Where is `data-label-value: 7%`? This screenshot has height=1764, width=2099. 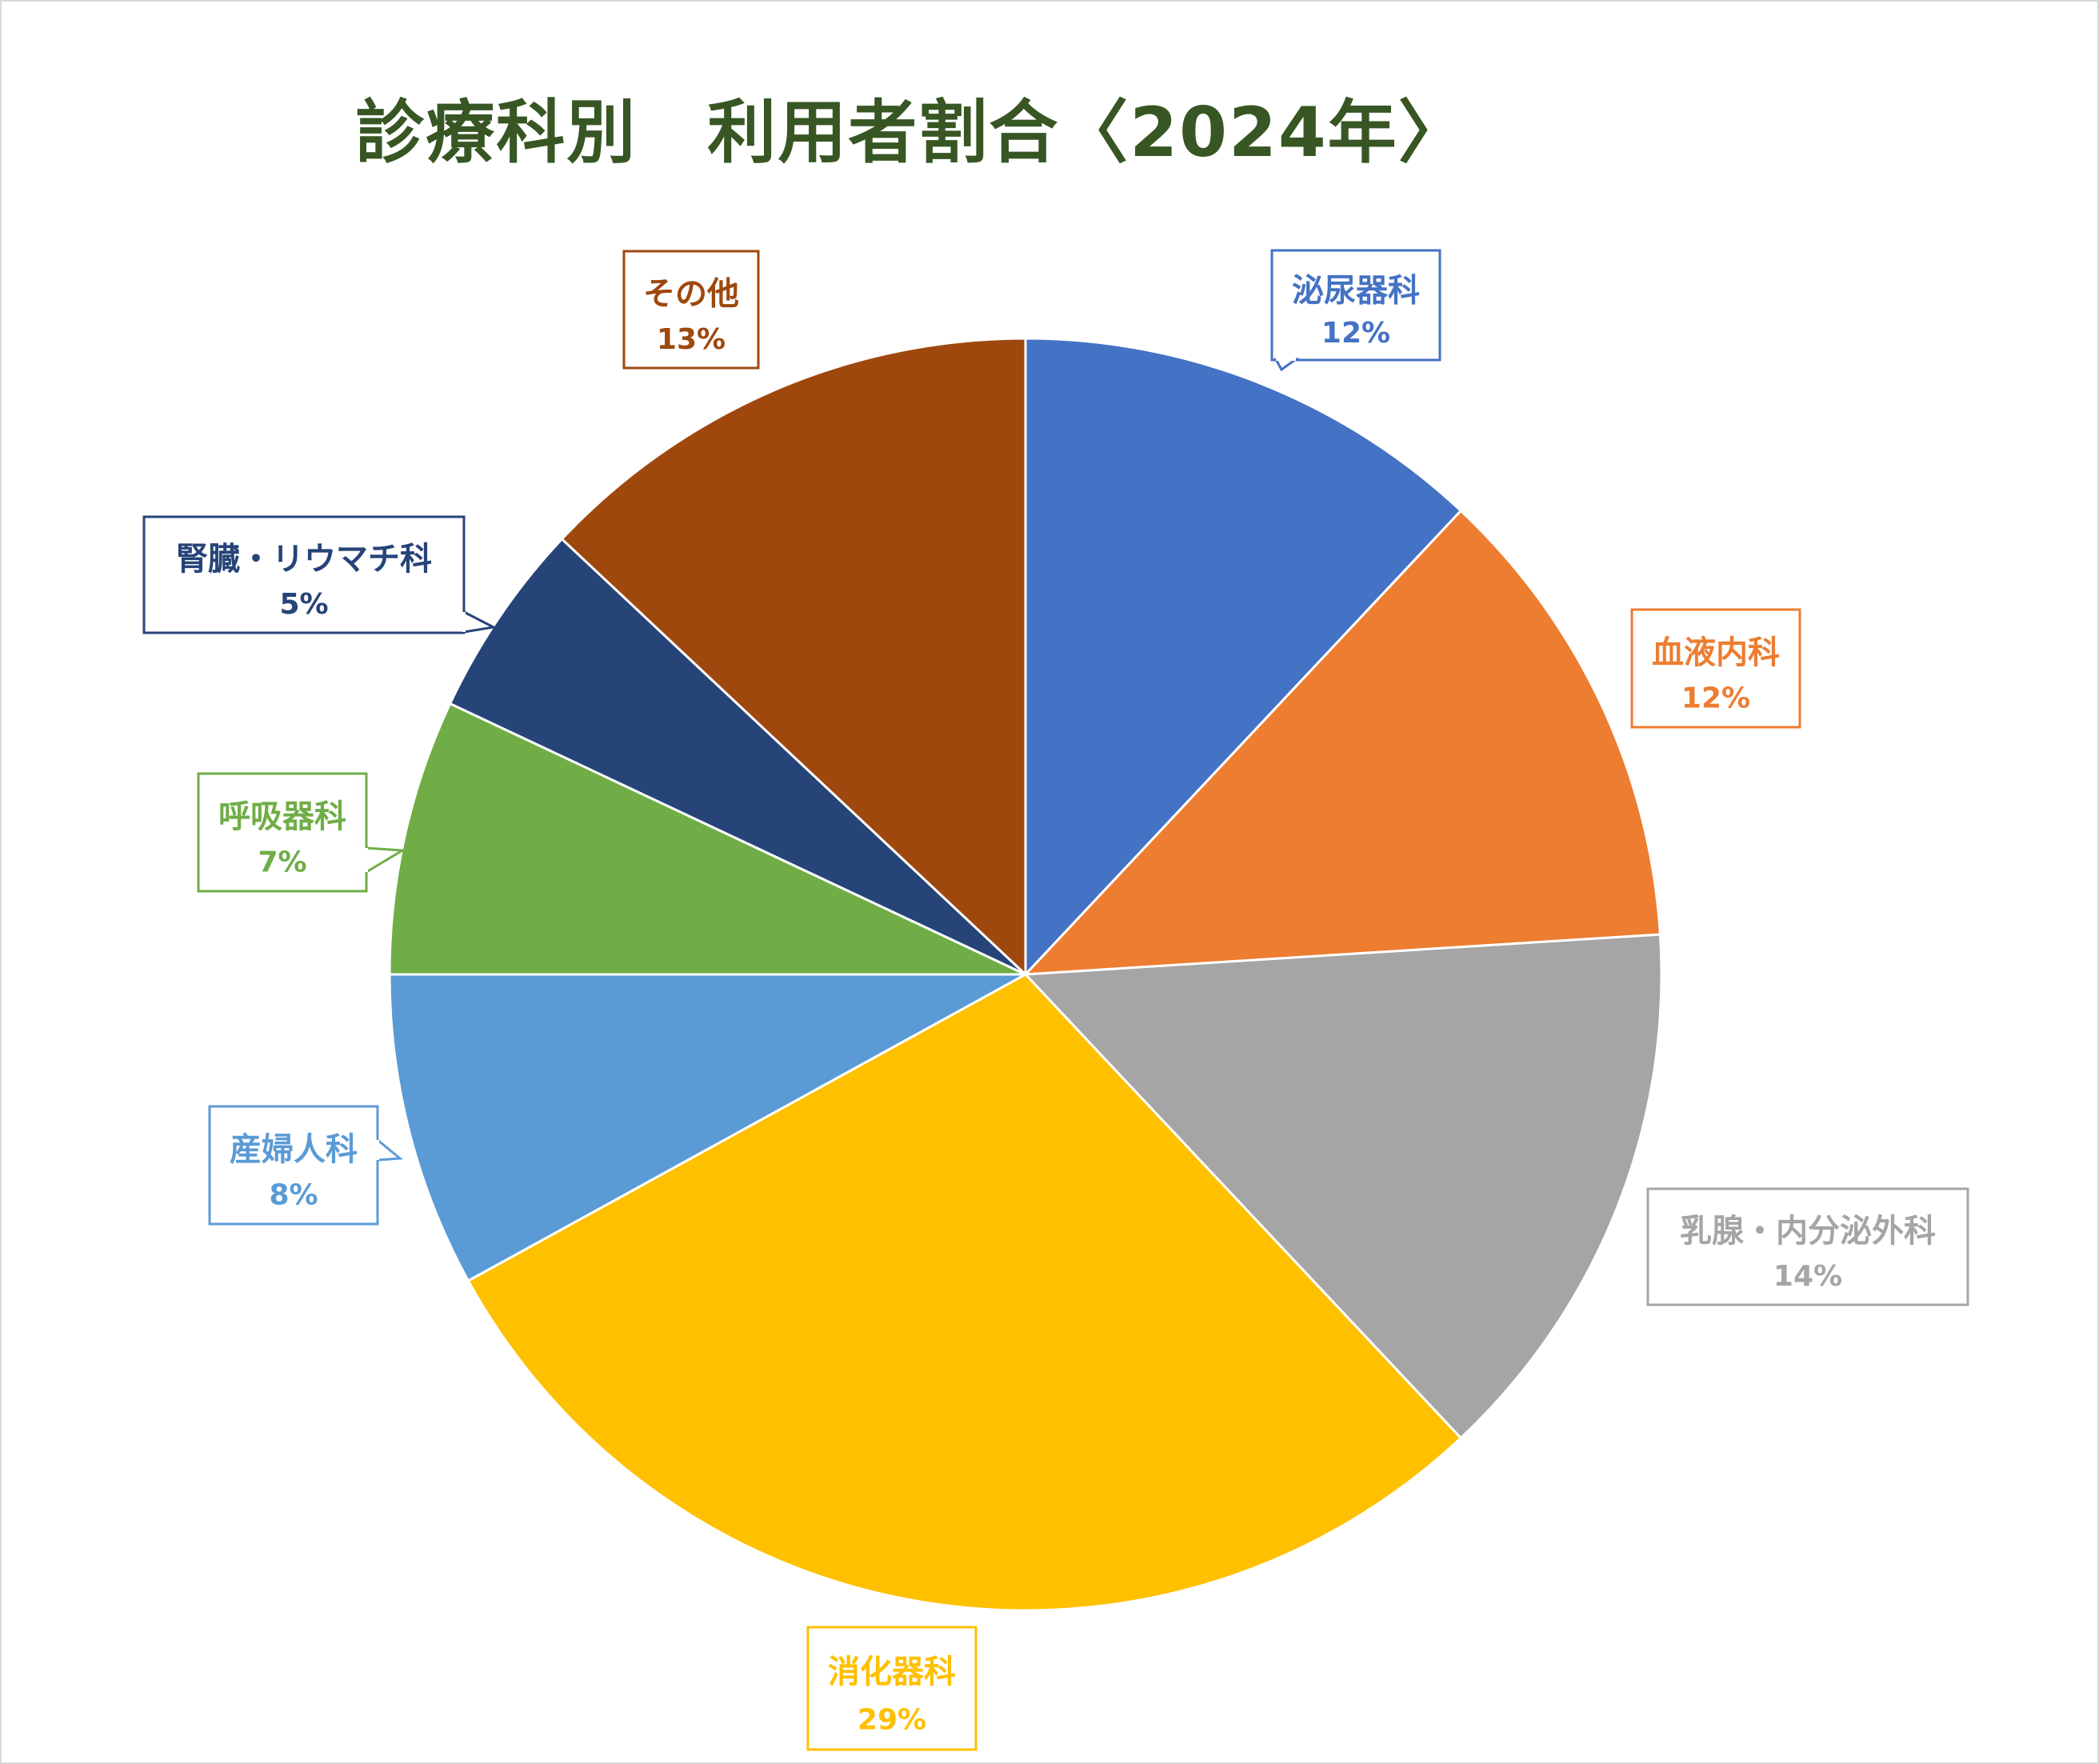 data-label-value: 7% is located at coordinates (282, 862).